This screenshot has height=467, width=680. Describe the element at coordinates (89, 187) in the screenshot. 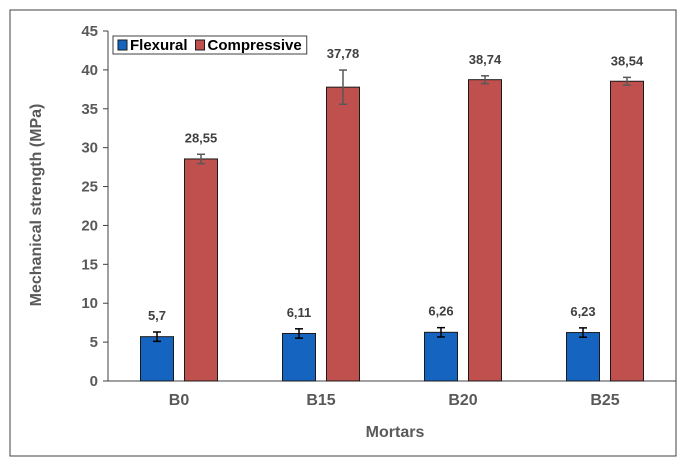

I see `y-tick-label: 25` at that location.